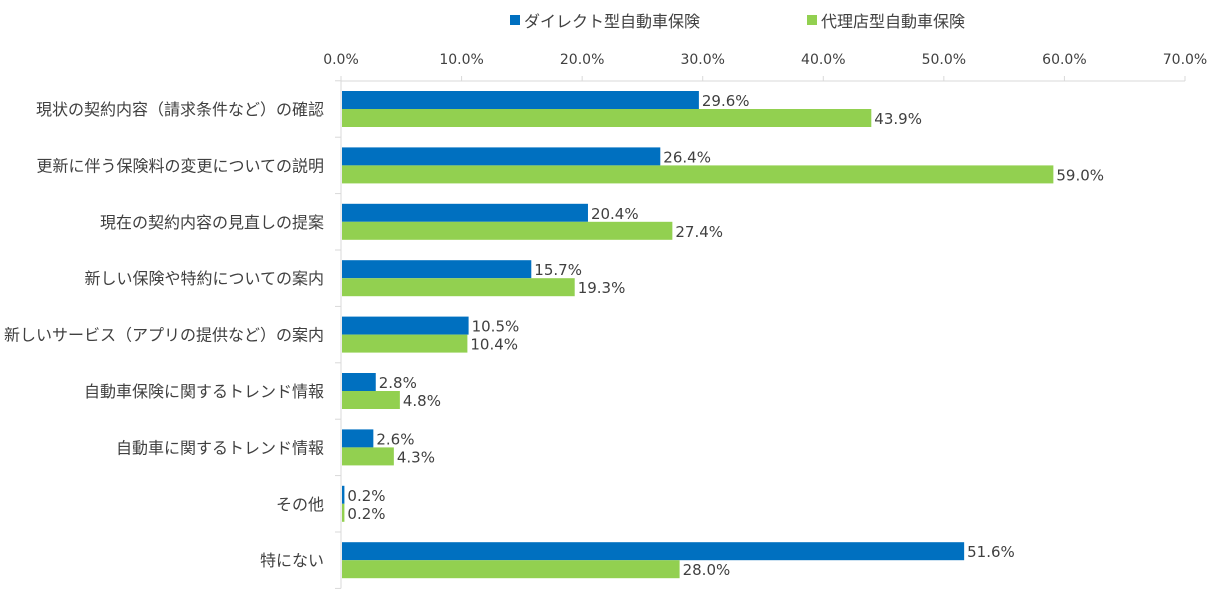 Image resolution: width=1219 pixels, height=602 pixels. What do you see at coordinates (991, 552) in the screenshot?
I see `data-label: 51.6%` at bounding box center [991, 552].